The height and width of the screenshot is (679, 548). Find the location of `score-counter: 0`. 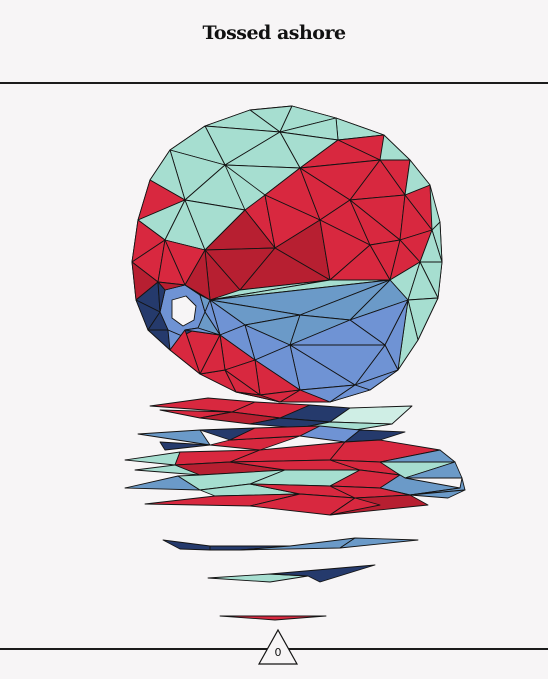

score-counter: 0 is located at coordinates (278, 647).